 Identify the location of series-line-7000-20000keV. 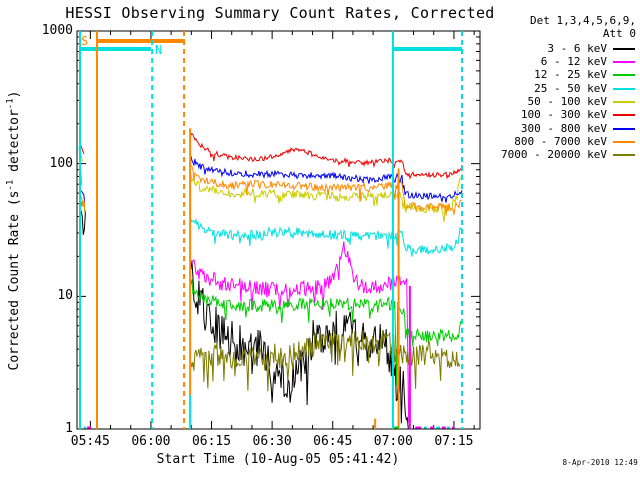
(325, 360).